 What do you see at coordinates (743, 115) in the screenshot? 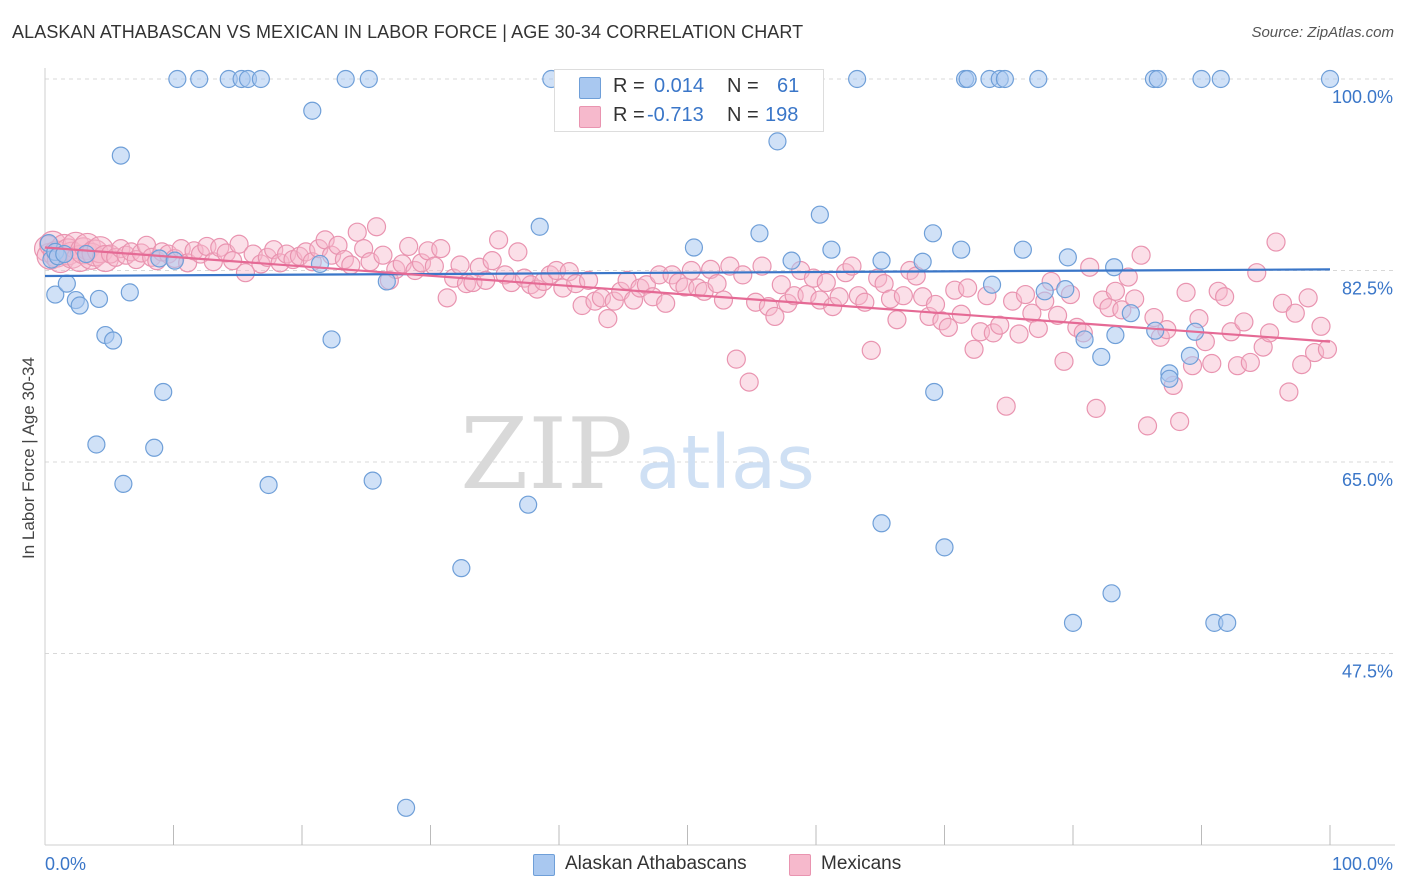
I see `n-label: N =` at bounding box center [743, 115].